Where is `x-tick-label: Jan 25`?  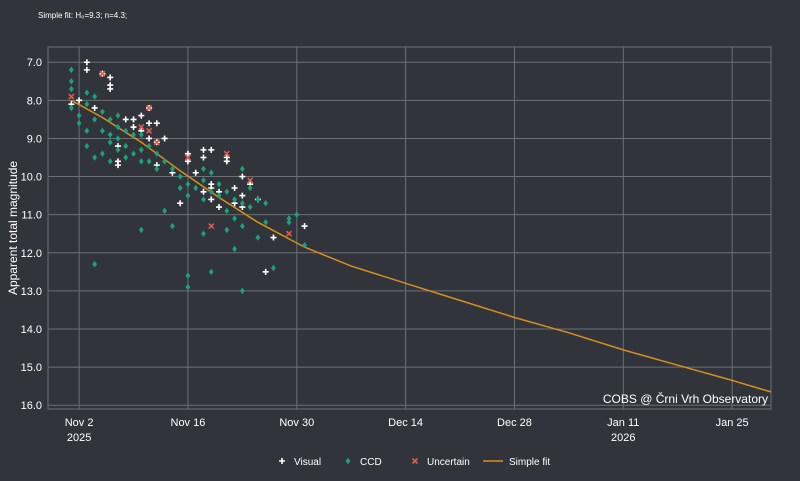 x-tick-label: Jan 25 is located at coordinates (732, 423).